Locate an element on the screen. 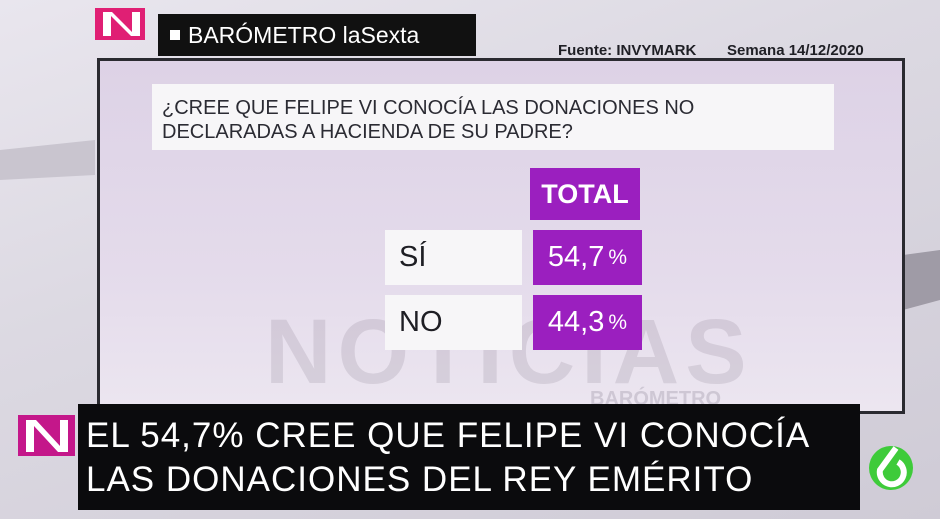 Image resolution: width=940 pixels, height=519 pixels. headline-line: LAS DONACIONES DEL REY EMÉRITO is located at coordinates (420, 479).